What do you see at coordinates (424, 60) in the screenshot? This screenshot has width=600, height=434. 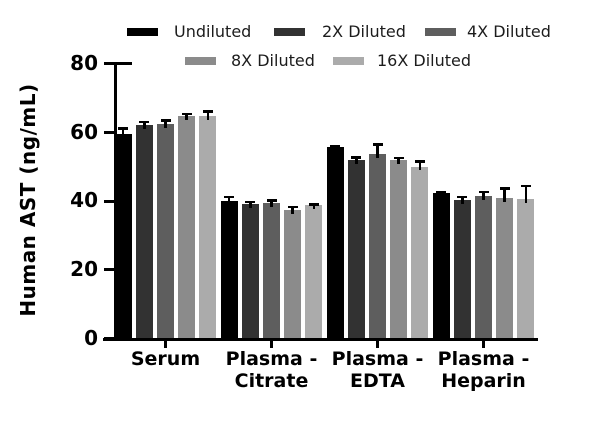 I see `legend-label: 16X Diluted` at bounding box center [424, 60].